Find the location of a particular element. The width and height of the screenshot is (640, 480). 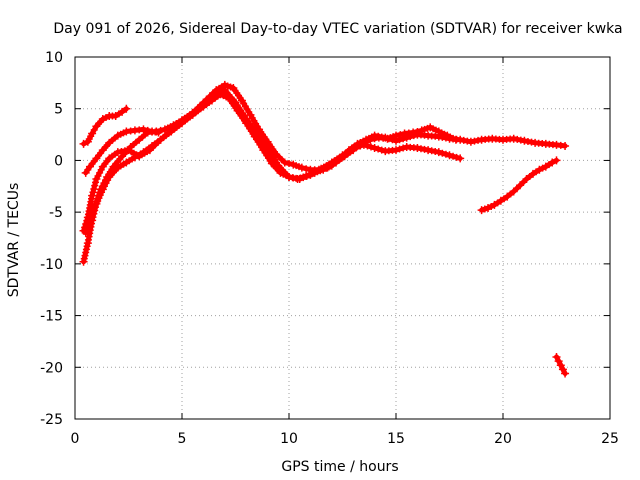

y-tick-label: -20 is located at coordinates (51, 368).